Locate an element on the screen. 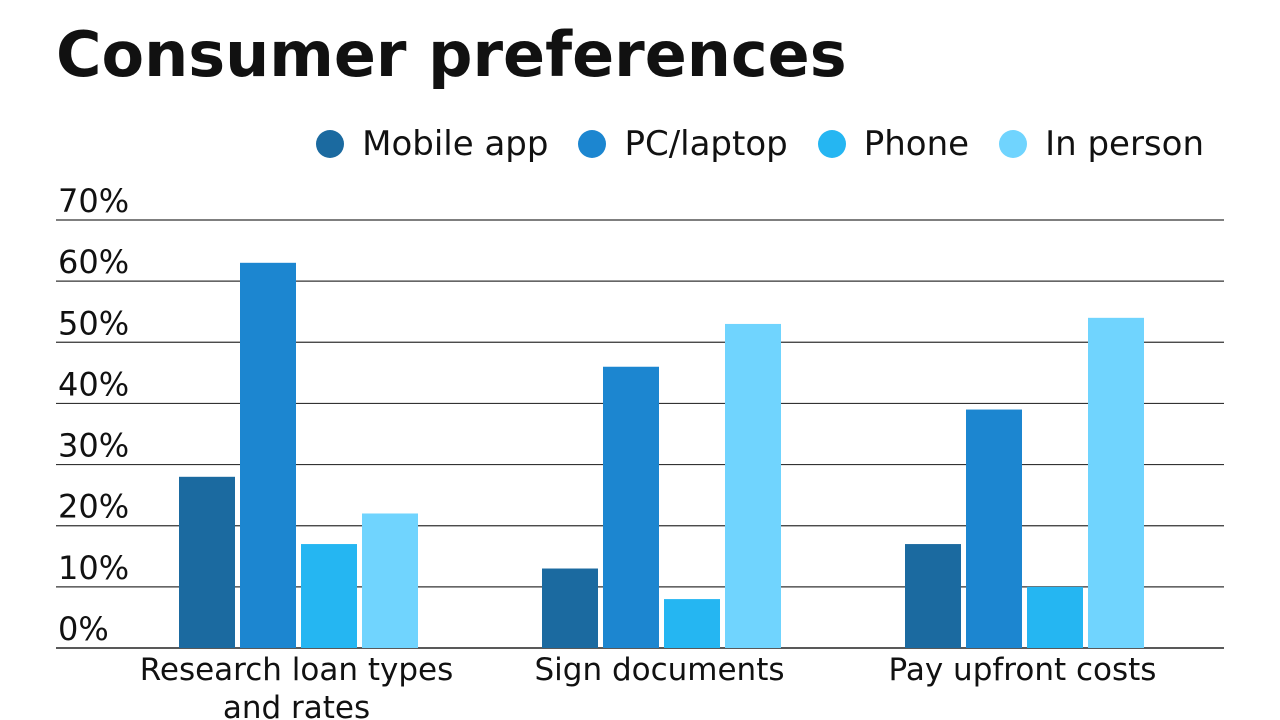 This screenshot has width=1280, height=720. legend-item: PC/laptop is located at coordinates (683, 144).